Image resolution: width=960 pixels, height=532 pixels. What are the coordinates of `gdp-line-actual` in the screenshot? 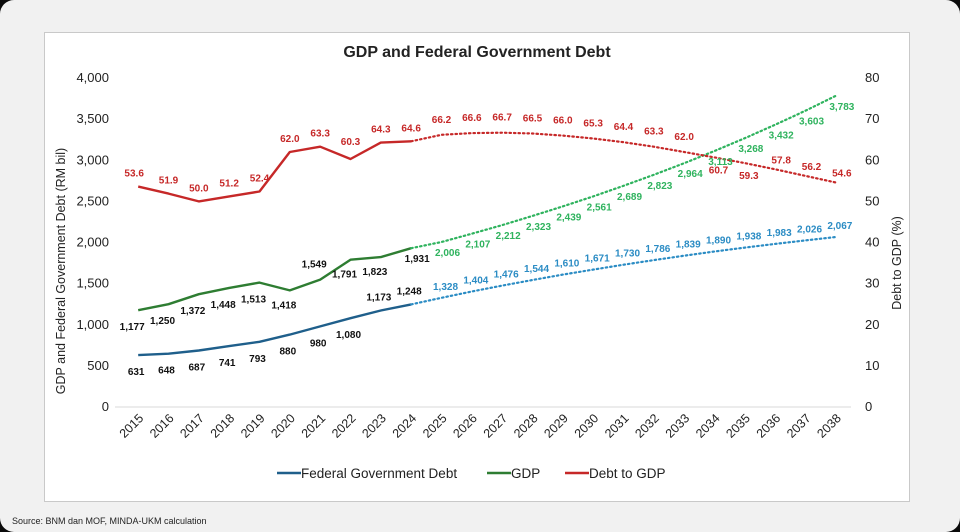 It's located at (274, 279).